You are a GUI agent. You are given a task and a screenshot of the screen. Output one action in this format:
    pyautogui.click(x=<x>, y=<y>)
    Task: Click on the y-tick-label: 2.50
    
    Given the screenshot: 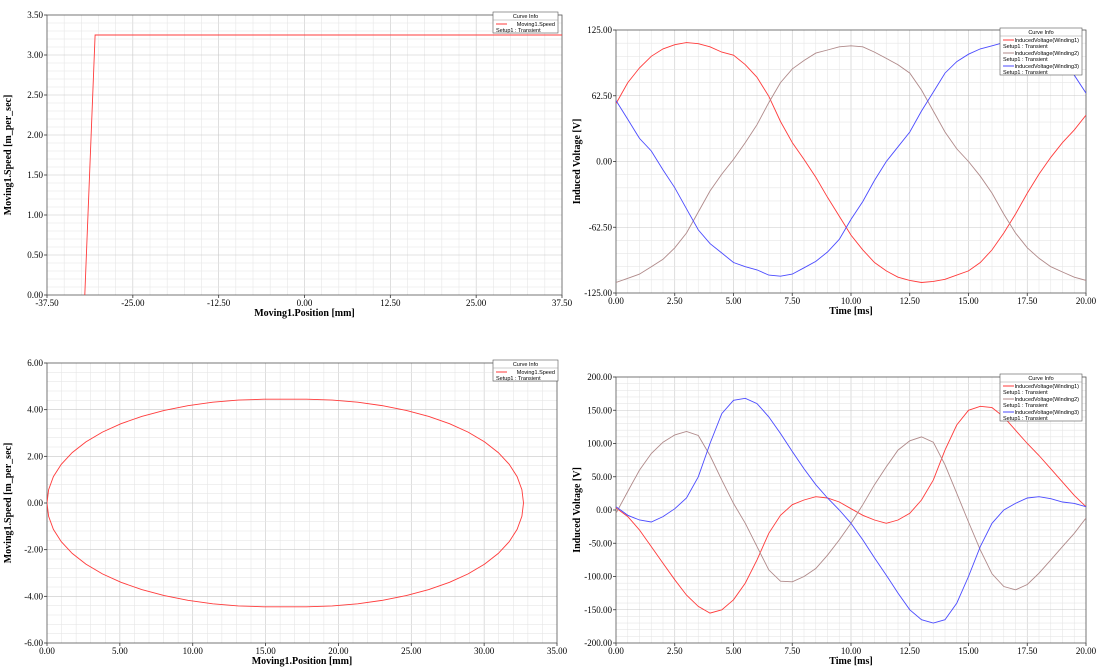 What is the action you would take?
    pyautogui.click(x=35, y=95)
    